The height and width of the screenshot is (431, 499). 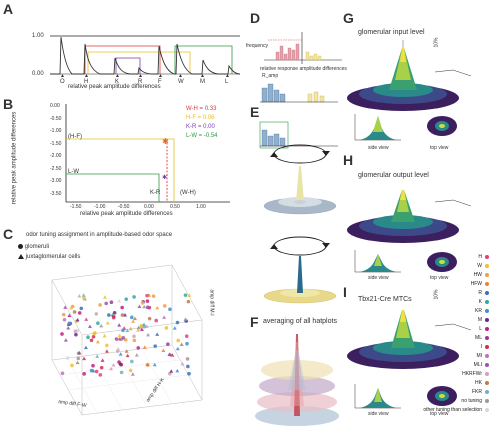 I want to click on c-legend-item: K, so click(x=484, y=302).